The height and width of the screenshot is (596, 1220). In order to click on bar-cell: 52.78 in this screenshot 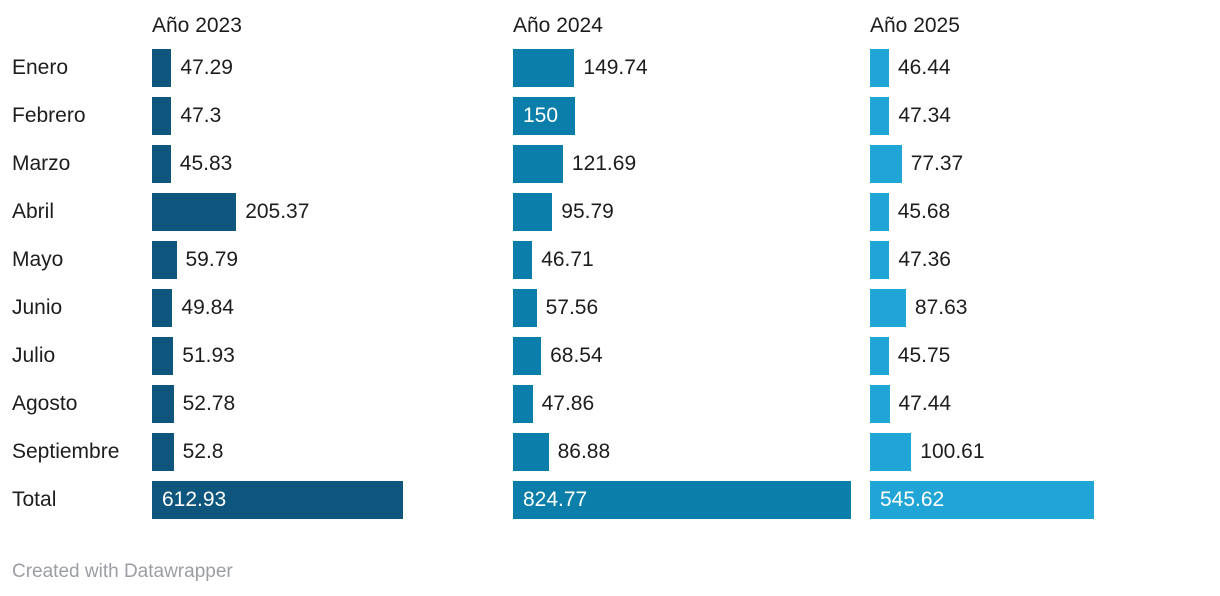, I will do `click(193, 404)`.